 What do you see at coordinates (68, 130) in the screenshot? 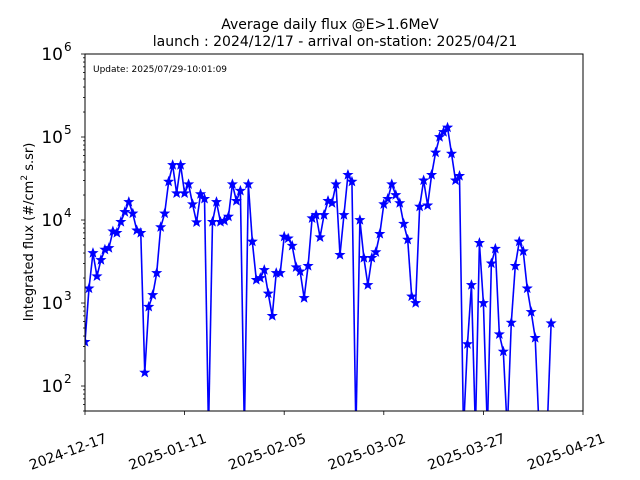
I see `y-tick-exponent: 5` at bounding box center [68, 130].